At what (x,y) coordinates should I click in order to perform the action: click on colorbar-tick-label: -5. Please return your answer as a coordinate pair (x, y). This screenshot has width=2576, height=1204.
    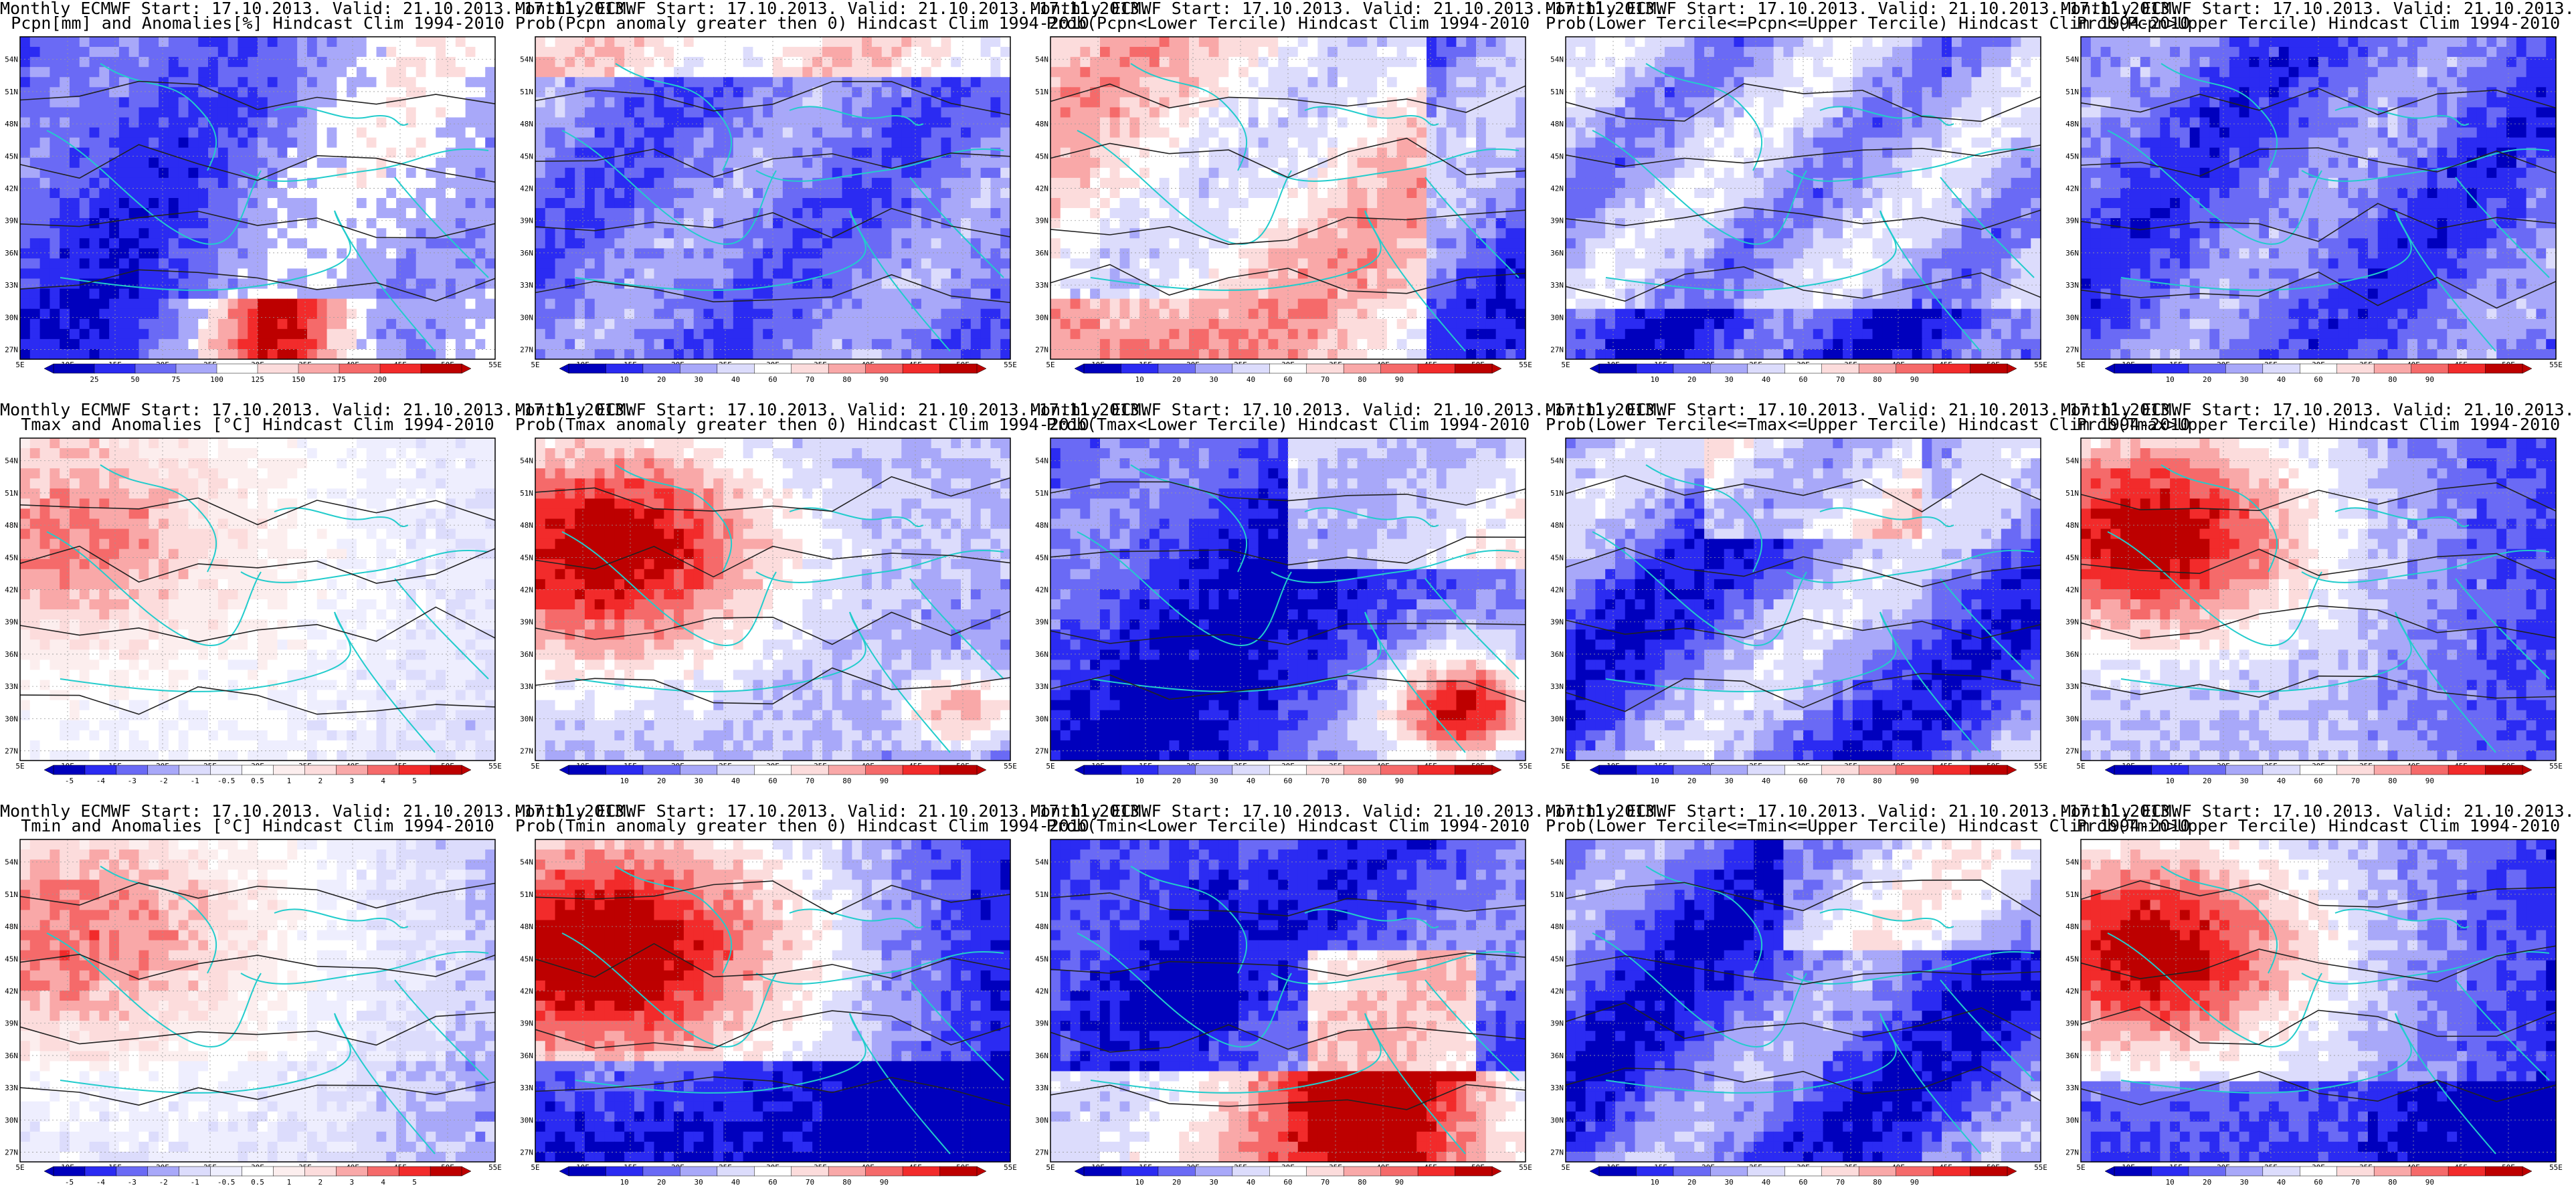
    Looking at the image, I should click on (69, 1182).